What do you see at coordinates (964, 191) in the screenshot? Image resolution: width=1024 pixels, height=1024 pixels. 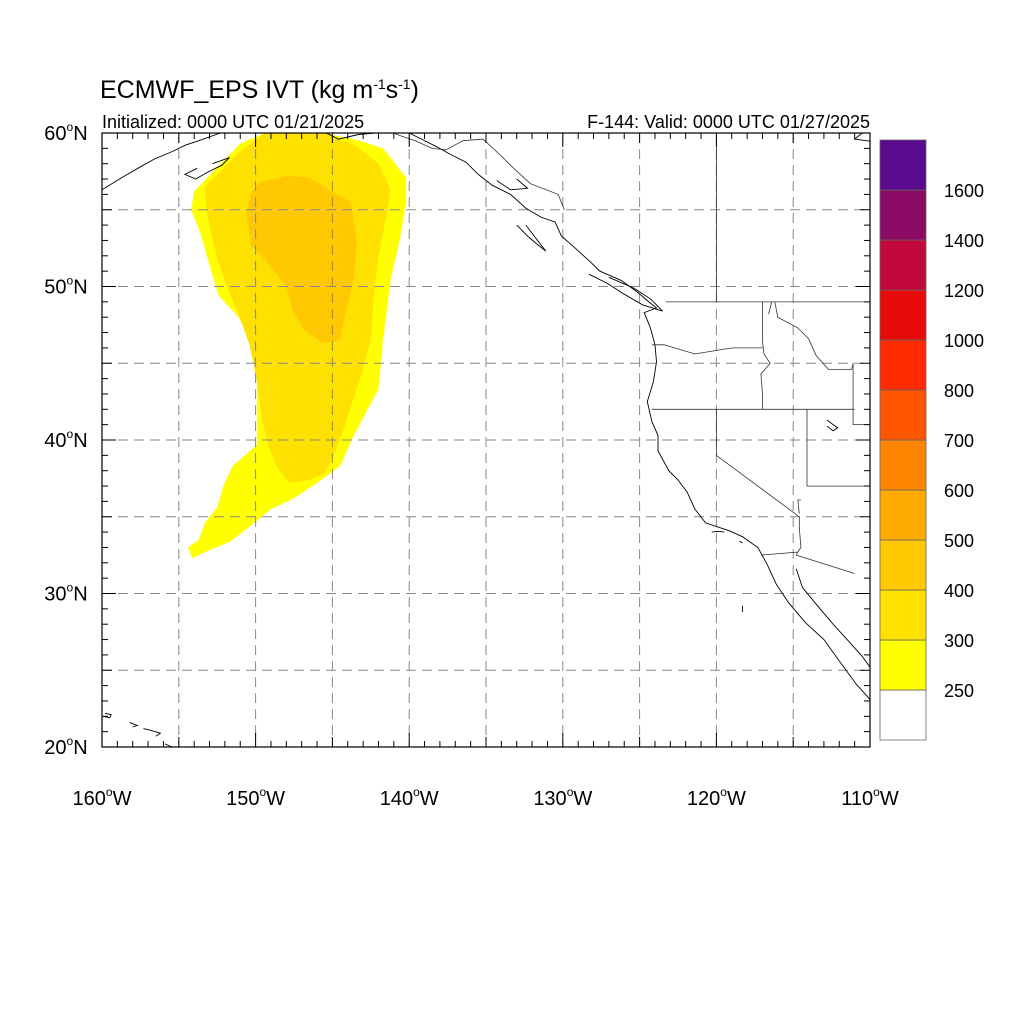 I see `colorbar-label: 1600` at bounding box center [964, 191].